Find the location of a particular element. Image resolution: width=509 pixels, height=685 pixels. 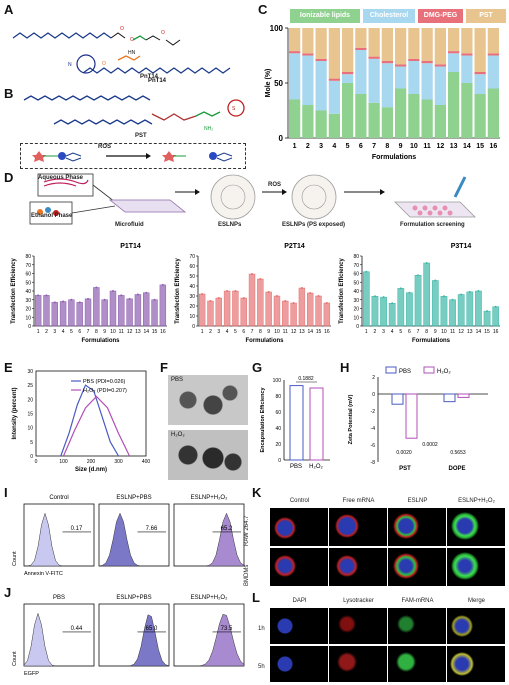

gate-value: 0.17 is located at coordinates (77, 529).